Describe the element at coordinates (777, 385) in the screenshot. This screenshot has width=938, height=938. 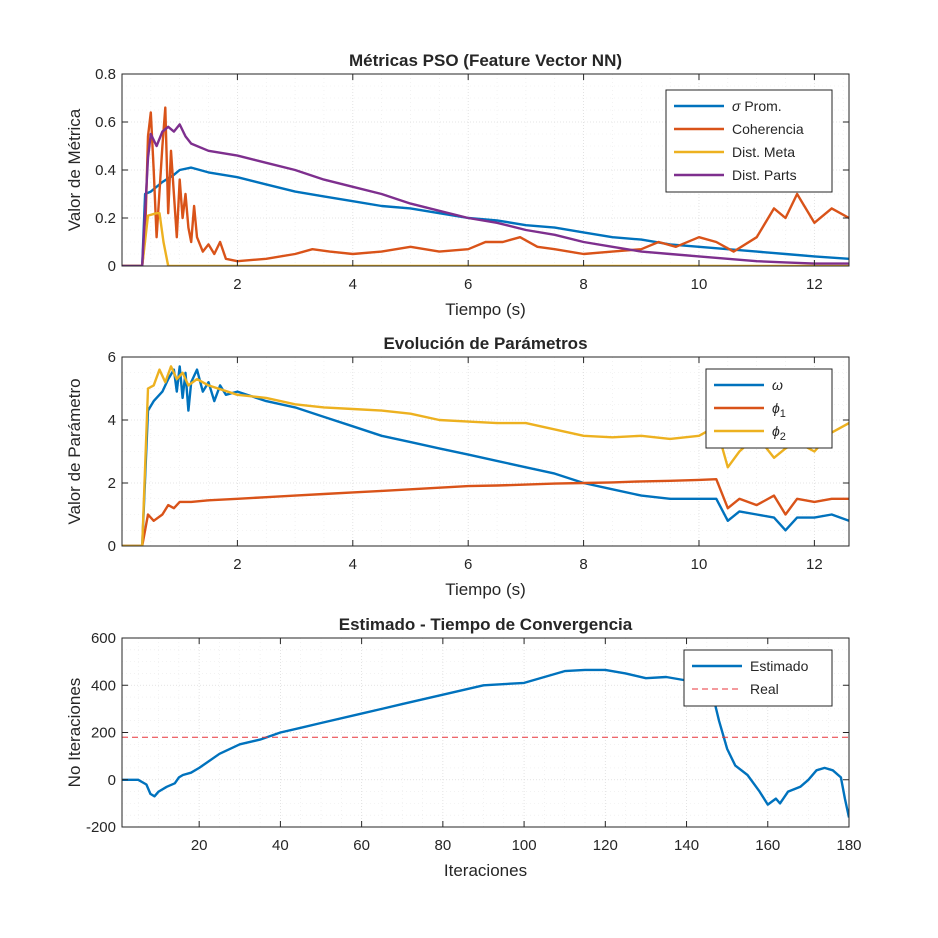
I see `legend-entry-omega: ω` at that location.